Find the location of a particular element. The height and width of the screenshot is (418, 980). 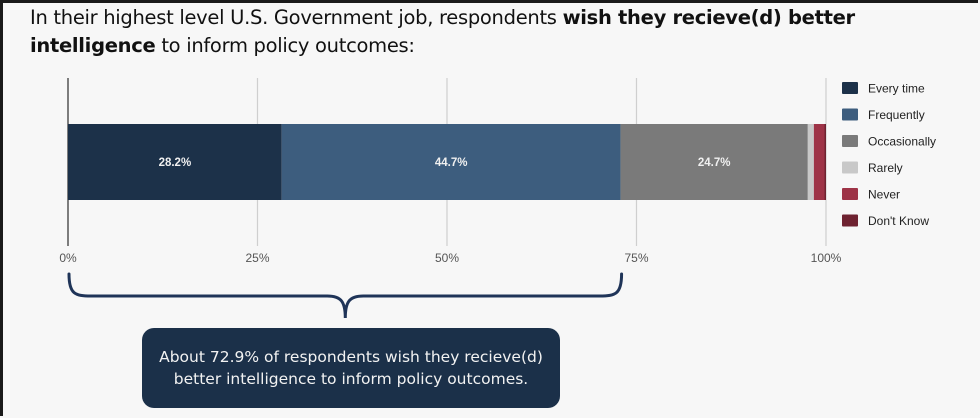

title-bold: wish they recieve(d) better intelligence is located at coordinates (442, 31).